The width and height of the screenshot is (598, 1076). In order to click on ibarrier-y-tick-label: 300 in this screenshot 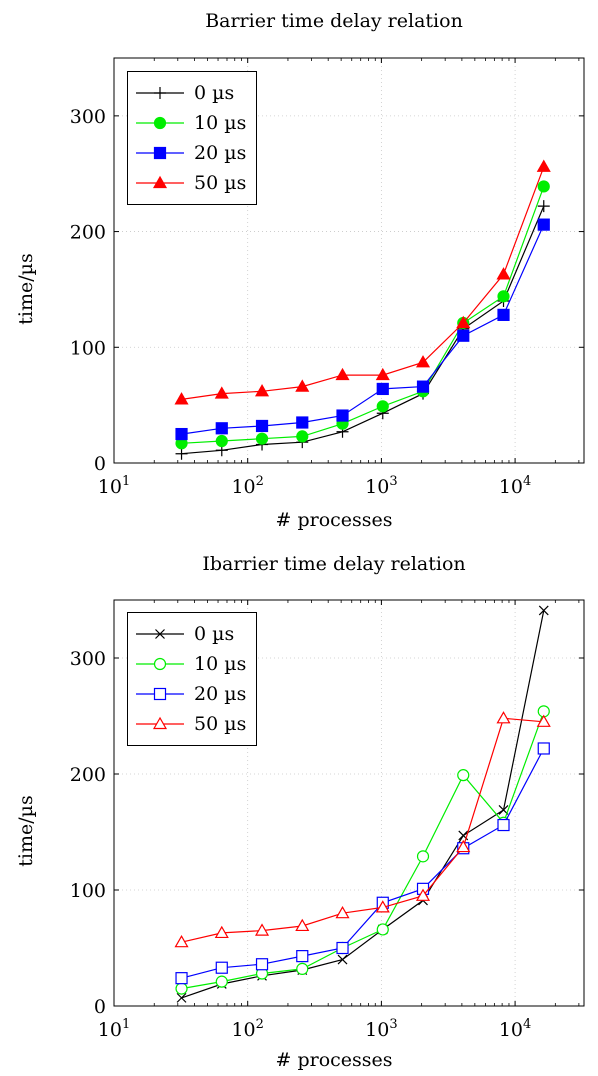, I will do `click(88, 659)`.